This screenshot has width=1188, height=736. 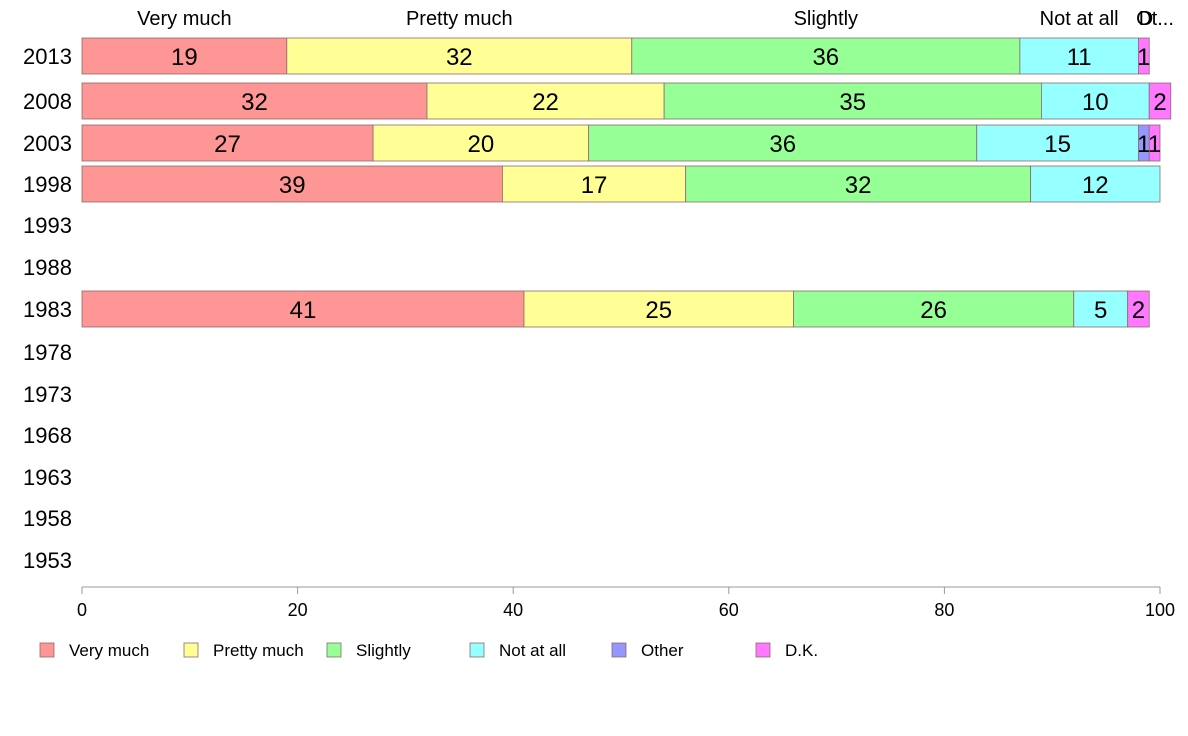 I want to click on year-label-1983: 1983, so click(x=47, y=309).